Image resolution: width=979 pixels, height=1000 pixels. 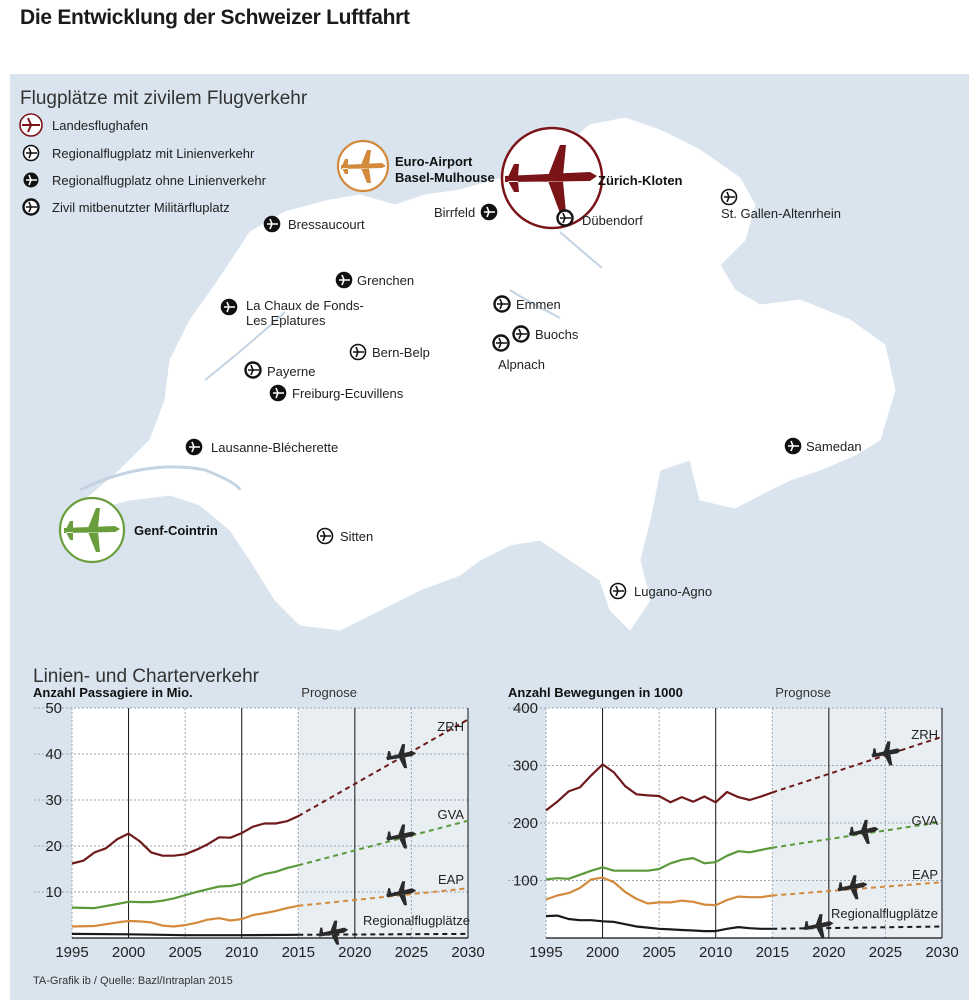 What do you see at coordinates (356, 536) in the screenshot?
I see `airport-label: Sitten` at bounding box center [356, 536].